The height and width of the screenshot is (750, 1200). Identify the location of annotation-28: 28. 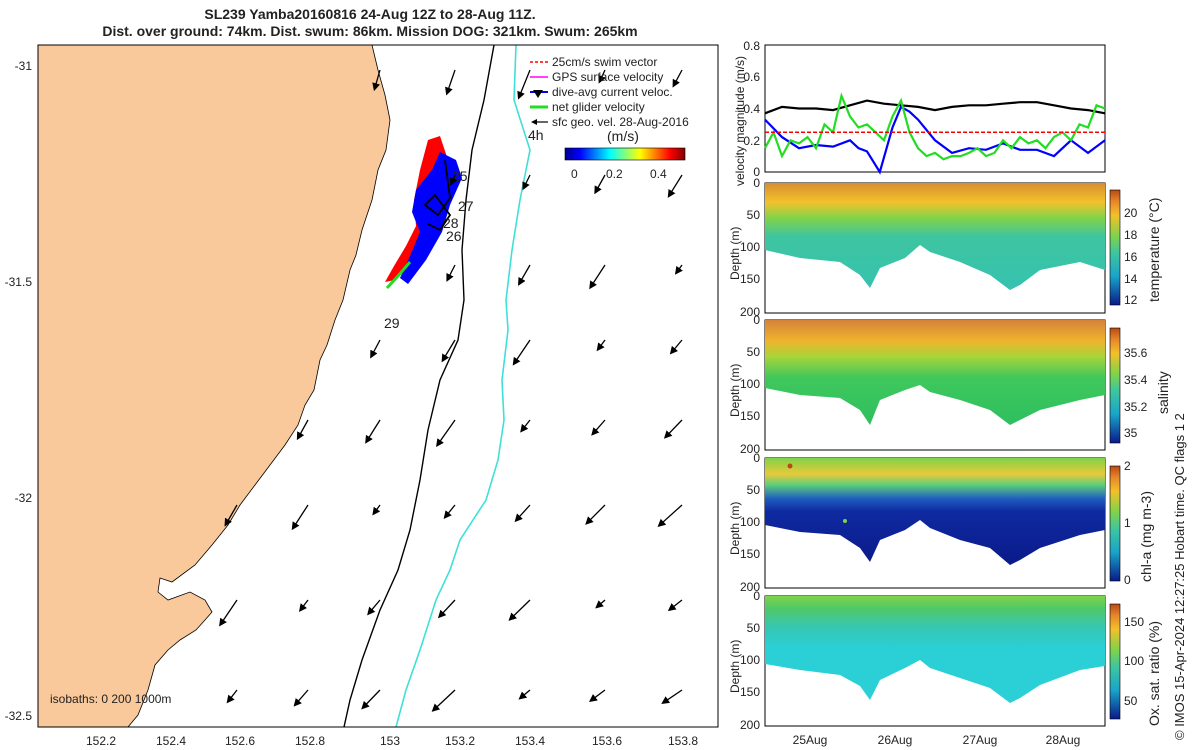
(451, 223).